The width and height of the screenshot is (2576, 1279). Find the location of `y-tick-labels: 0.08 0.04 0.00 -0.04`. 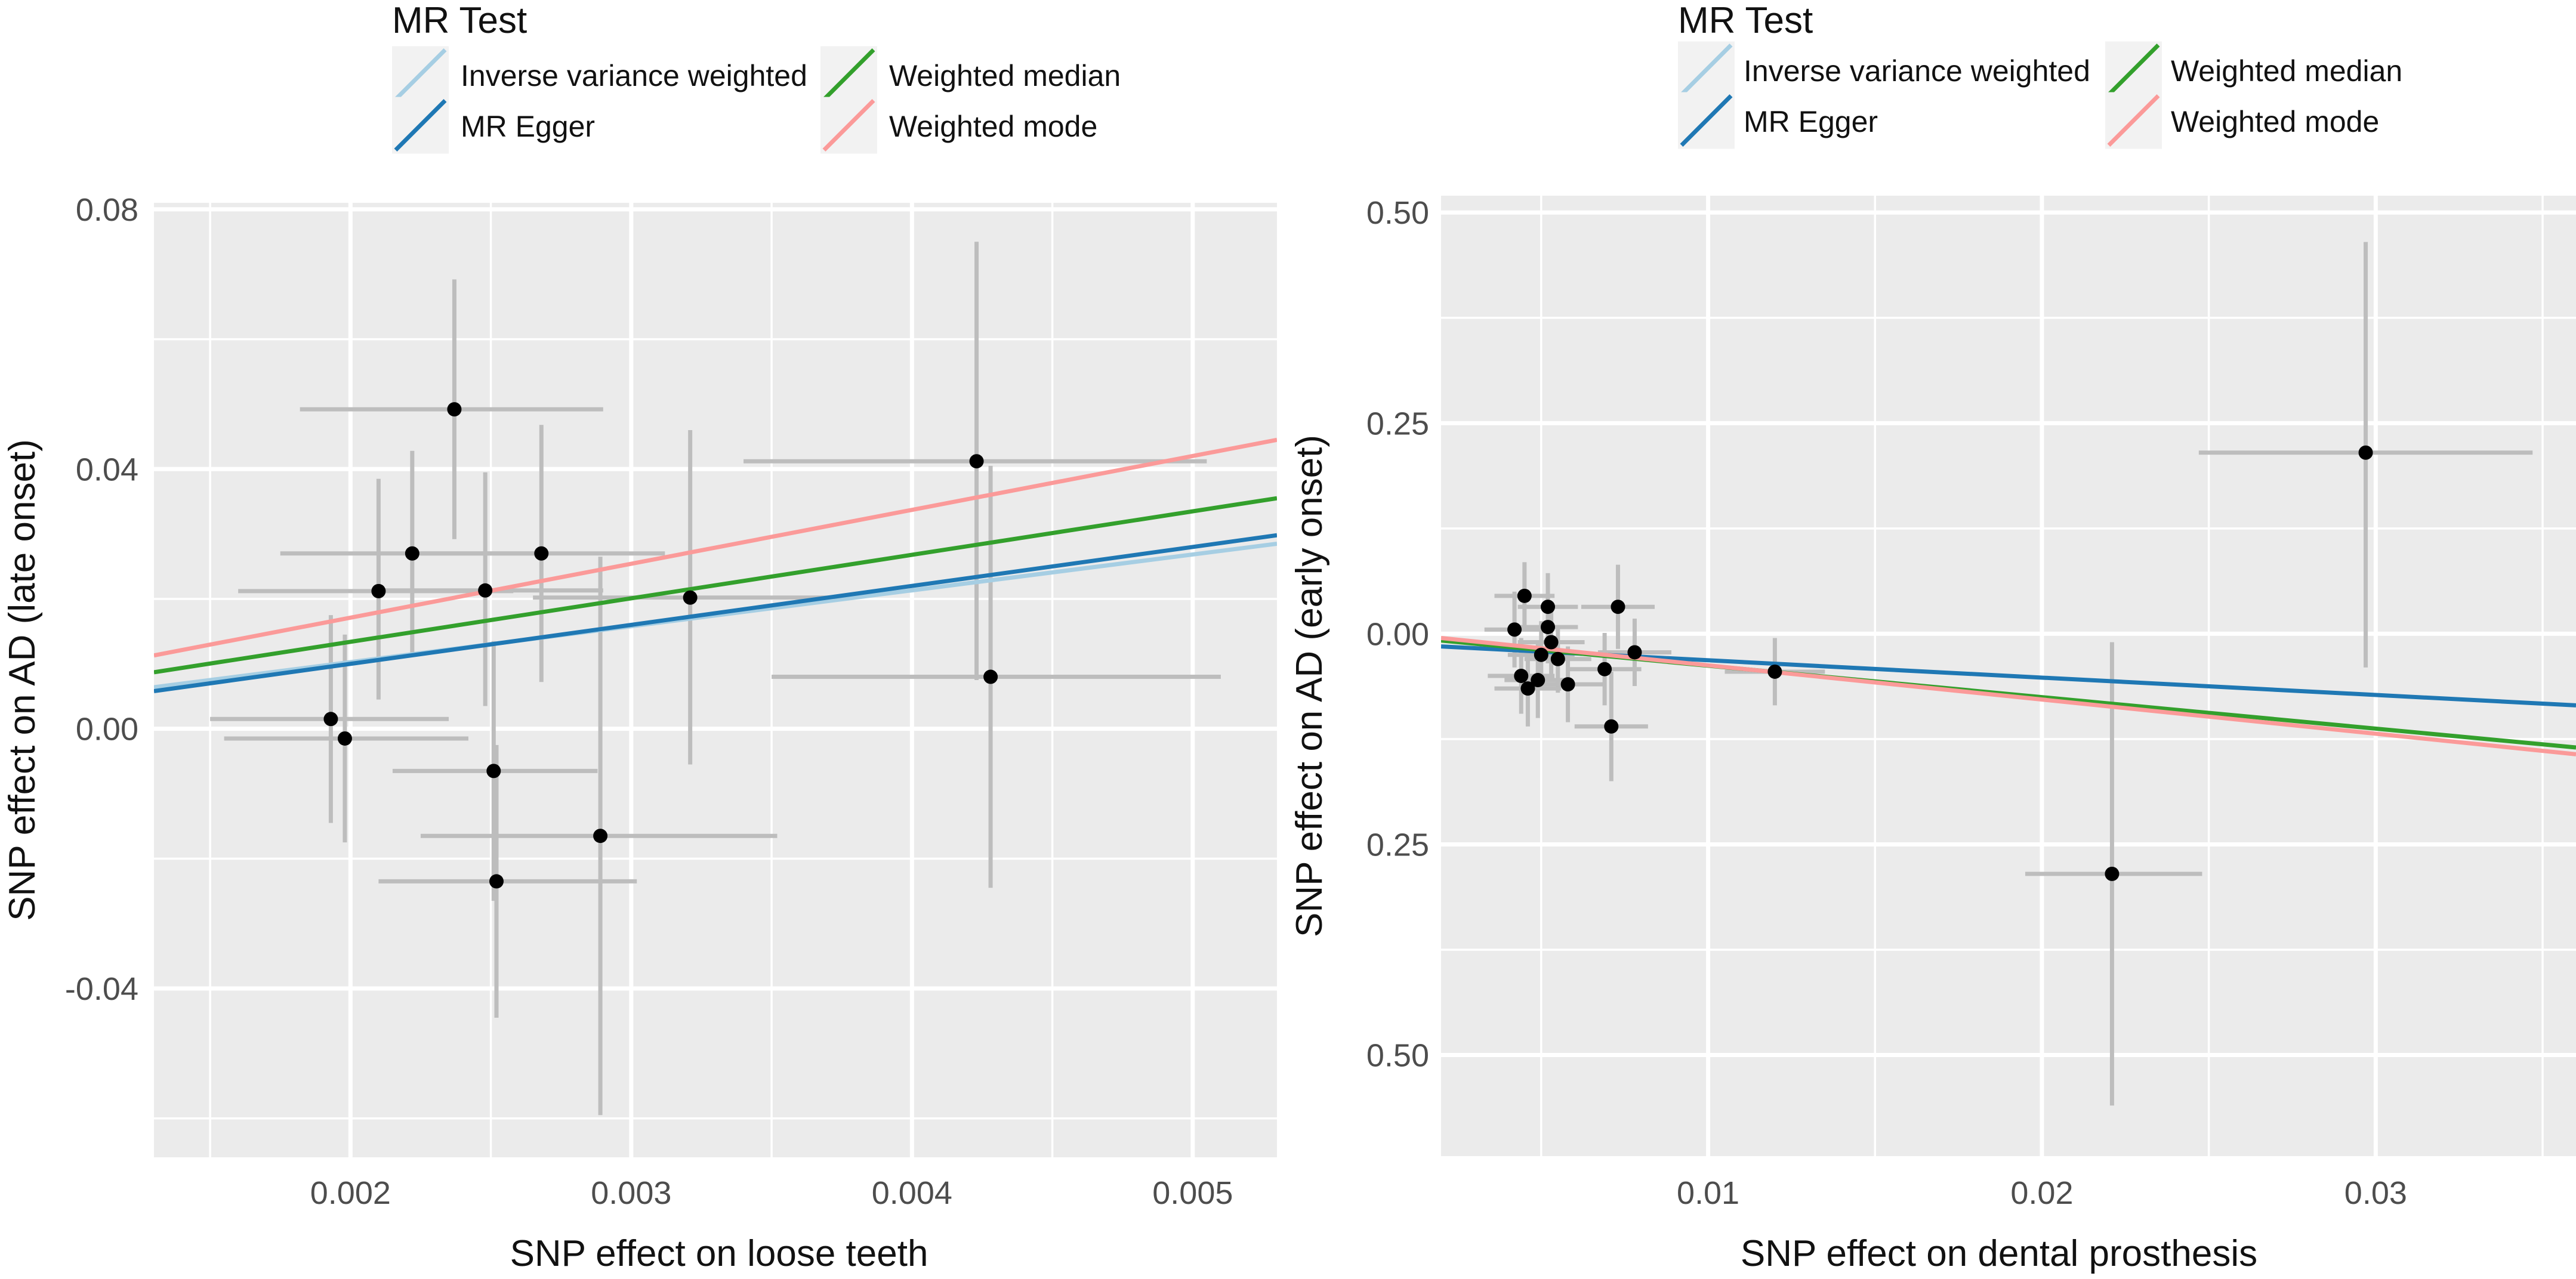

y-tick-labels: 0.08 0.04 0.00 -0.04 is located at coordinates (101, 600).